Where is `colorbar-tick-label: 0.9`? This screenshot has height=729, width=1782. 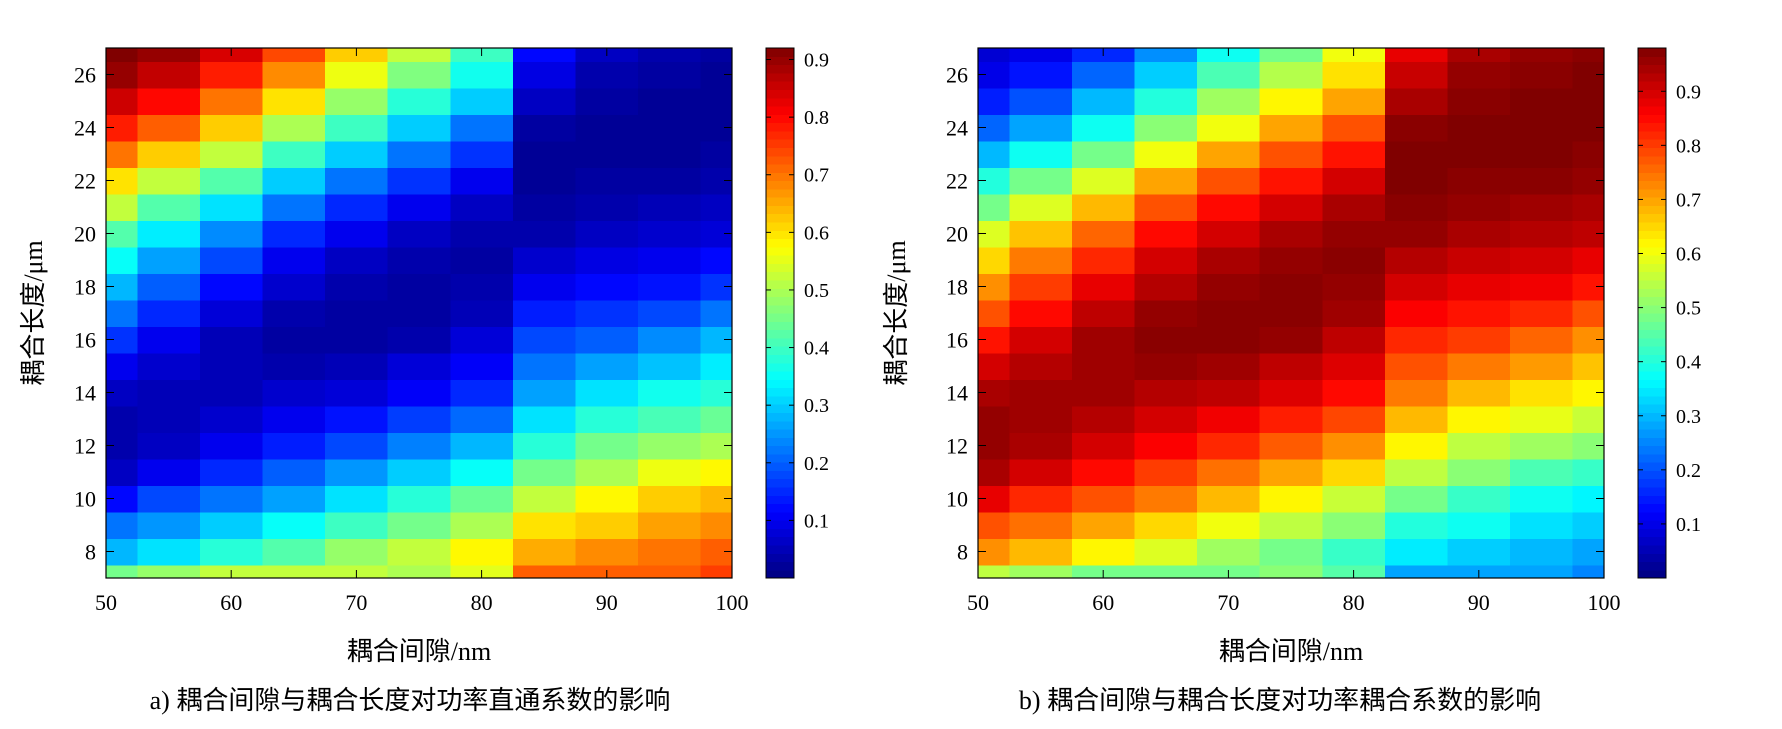
colorbar-tick-label: 0.9 is located at coordinates (1688, 92).